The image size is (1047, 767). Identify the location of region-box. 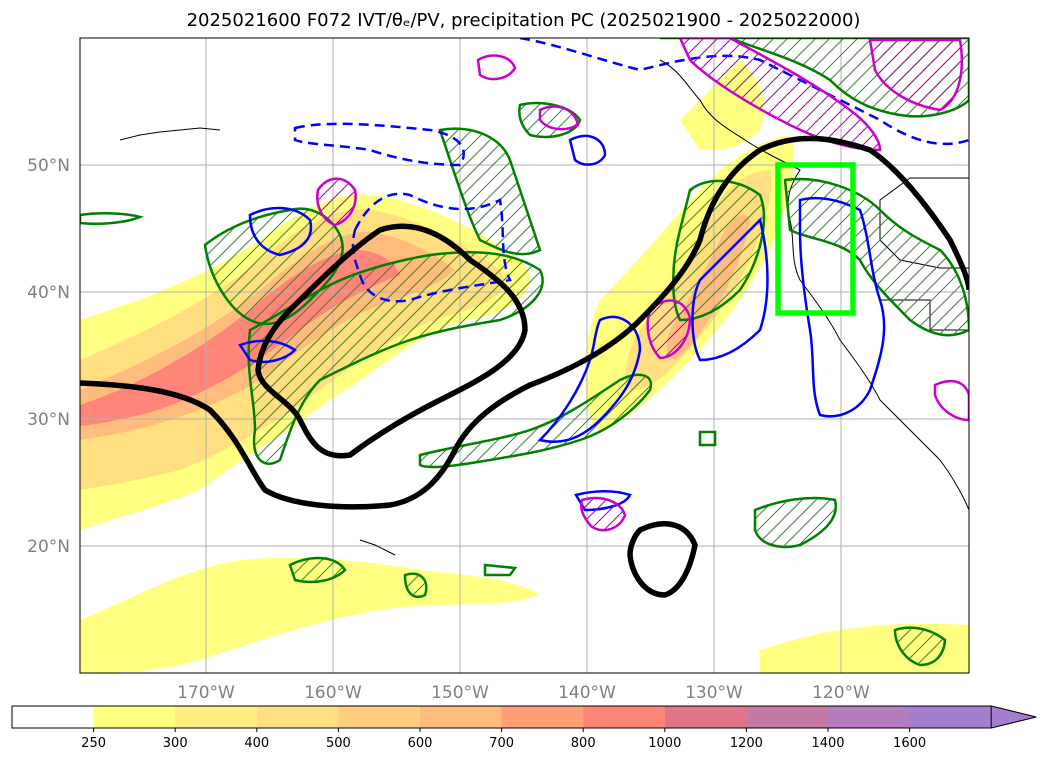
(815, 239).